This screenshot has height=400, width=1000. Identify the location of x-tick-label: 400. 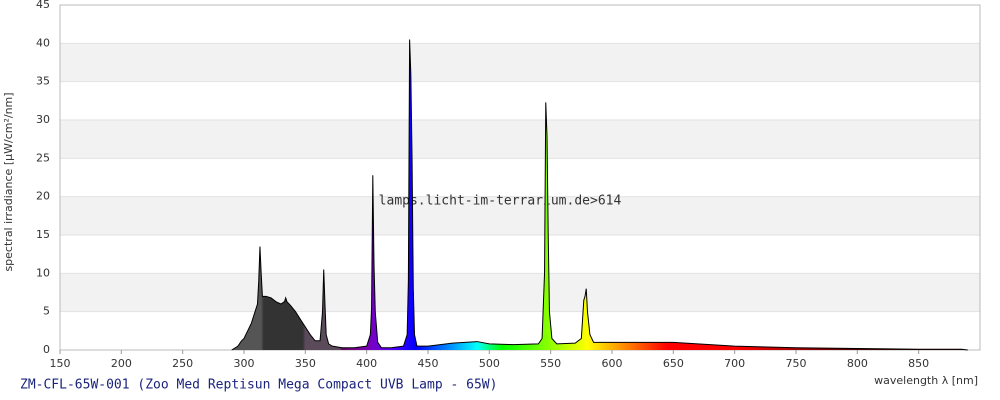
(366, 363).